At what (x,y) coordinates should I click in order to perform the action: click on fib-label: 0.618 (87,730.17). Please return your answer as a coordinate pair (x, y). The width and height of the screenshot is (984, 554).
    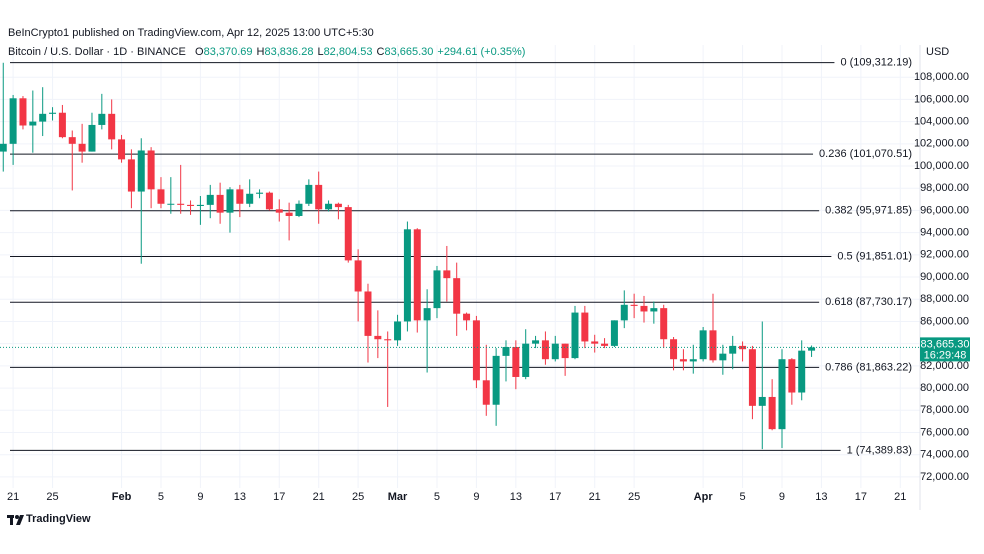
    Looking at the image, I should click on (868, 302).